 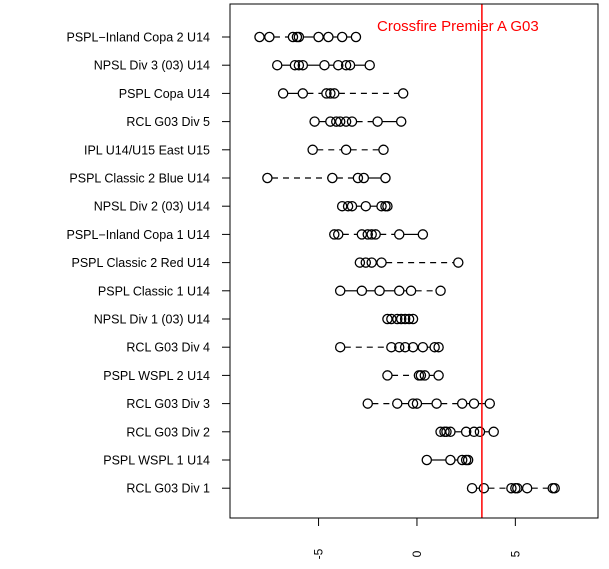 What do you see at coordinates (164, 94) in the screenshot?
I see `category-label: PSPL Copa U14` at bounding box center [164, 94].